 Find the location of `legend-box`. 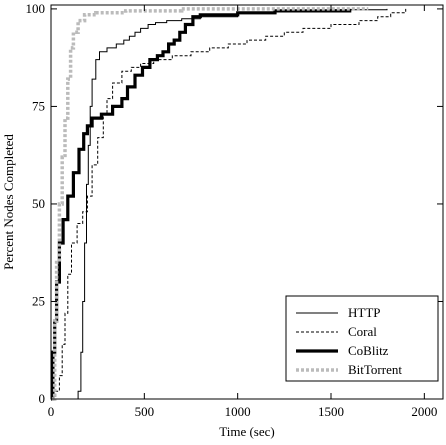

legend-box is located at coordinates (362, 338).